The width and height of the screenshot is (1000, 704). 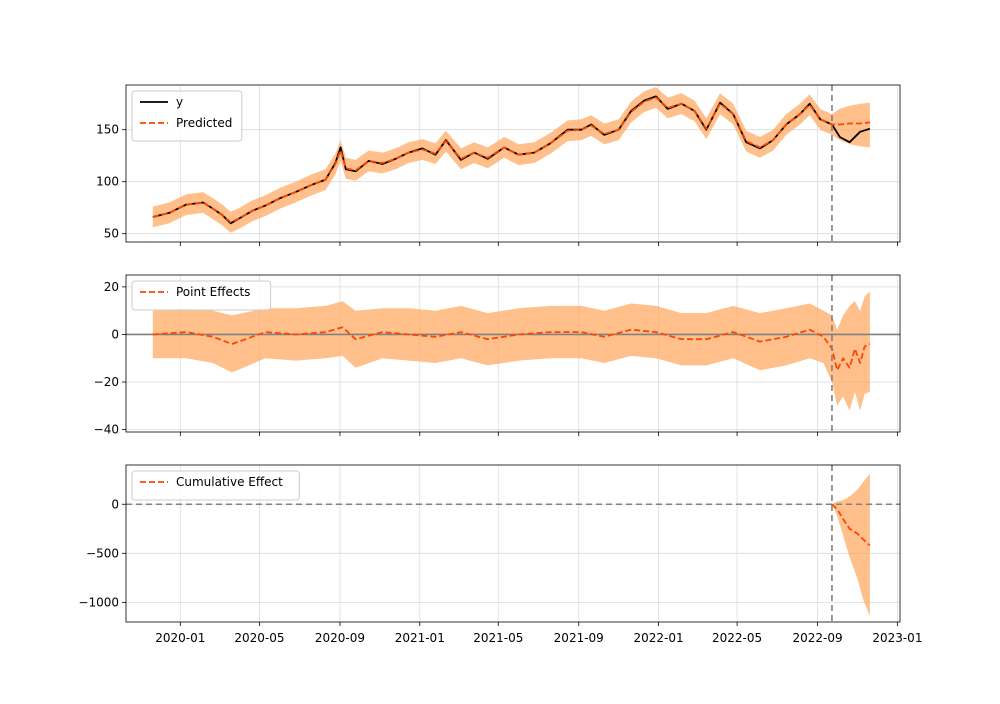 What do you see at coordinates (111, 234) in the screenshot?
I see `y-tick-label: 50` at bounding box center [111, 234].